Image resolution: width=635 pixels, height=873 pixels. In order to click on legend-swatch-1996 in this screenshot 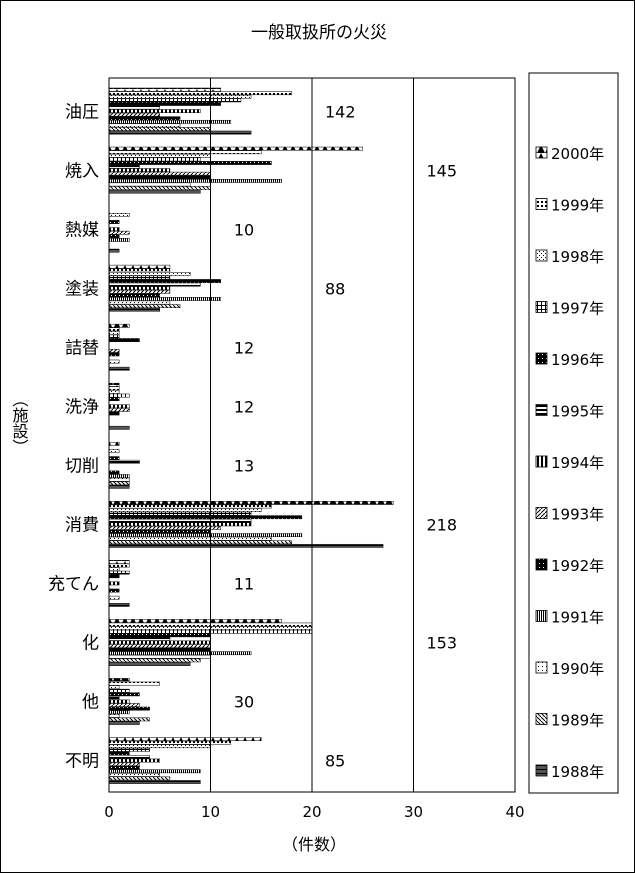, I will do `click(541, 358)`.